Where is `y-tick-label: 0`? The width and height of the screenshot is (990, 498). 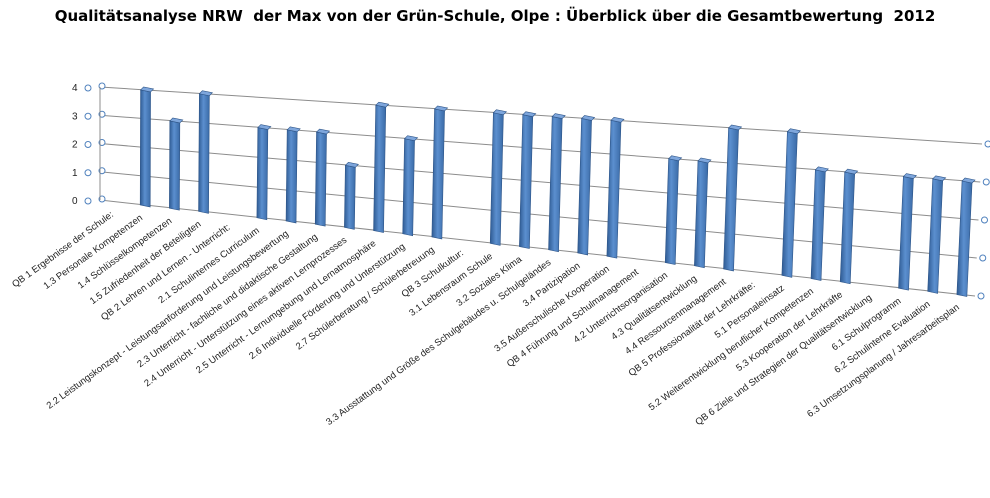 y-tick-label: 0 is located at coordinates (75, 201).